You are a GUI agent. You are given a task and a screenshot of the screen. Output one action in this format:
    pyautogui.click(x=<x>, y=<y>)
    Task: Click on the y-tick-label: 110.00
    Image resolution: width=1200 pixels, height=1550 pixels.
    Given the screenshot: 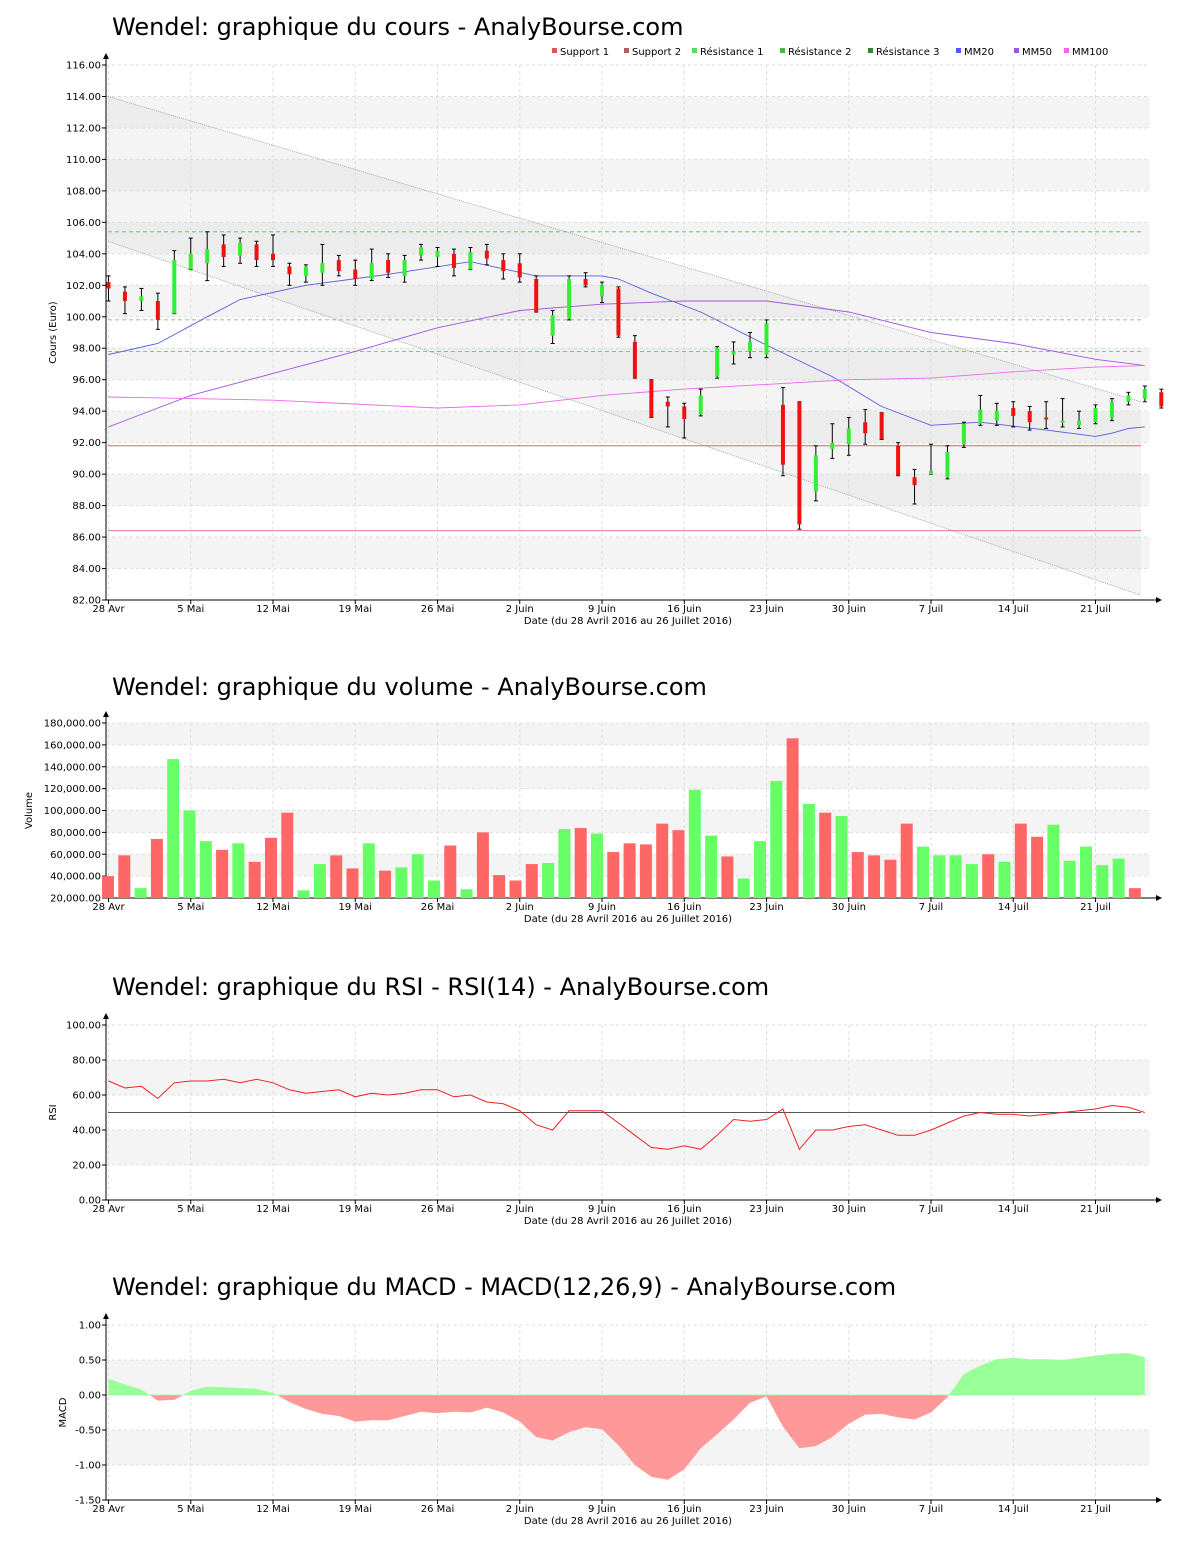 What is the action you would take?
    pyautogui.click(x=83, y=160)
    